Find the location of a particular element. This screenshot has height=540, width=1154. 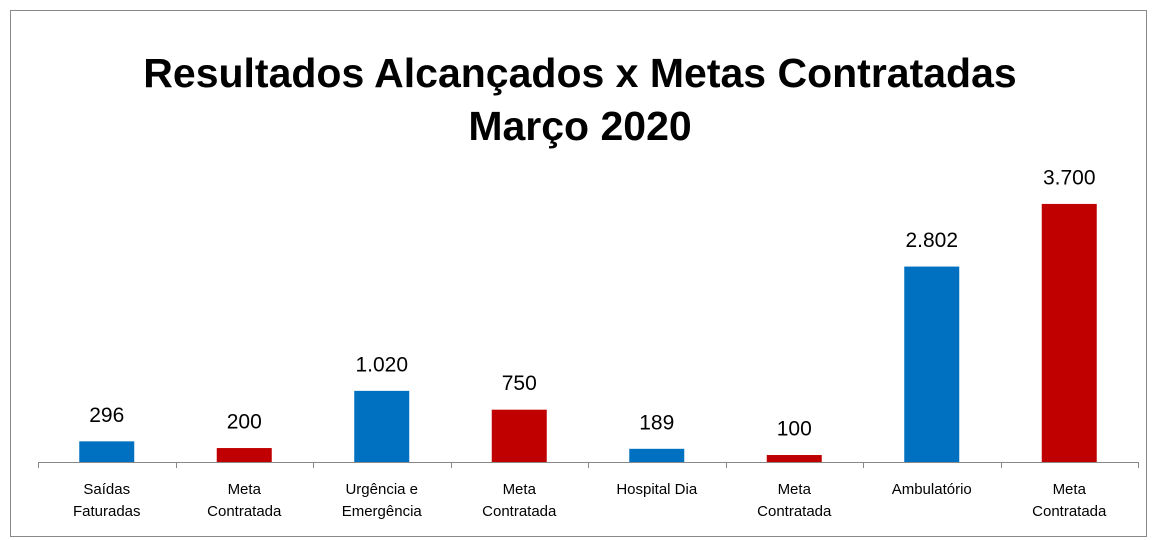

data-label: 296 is located at coordinates (106, 415).